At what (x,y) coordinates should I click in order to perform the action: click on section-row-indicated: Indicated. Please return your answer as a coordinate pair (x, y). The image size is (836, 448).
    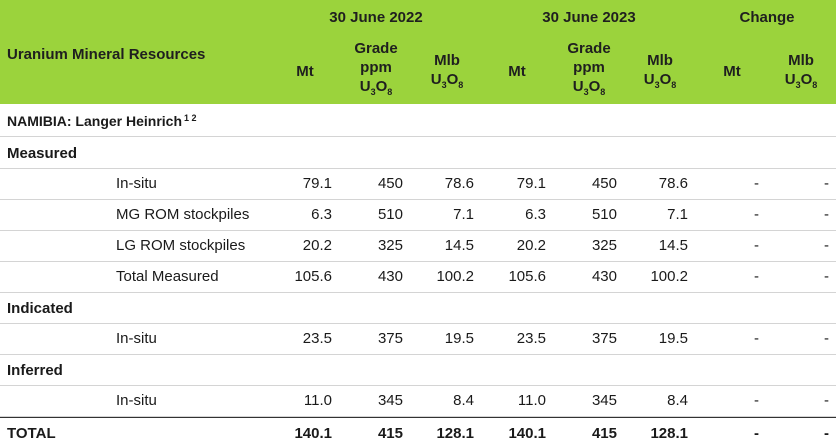
    Looking at the image, I should click on (418, 308).